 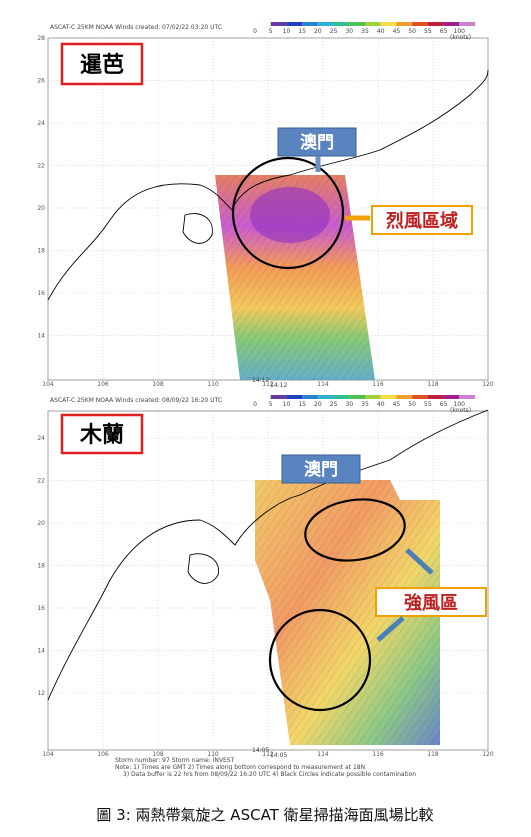 What do you see at coordinates (381, 404) in the screenshot?
I see `colorbar-label: 40` at bounding box center [381, 404].